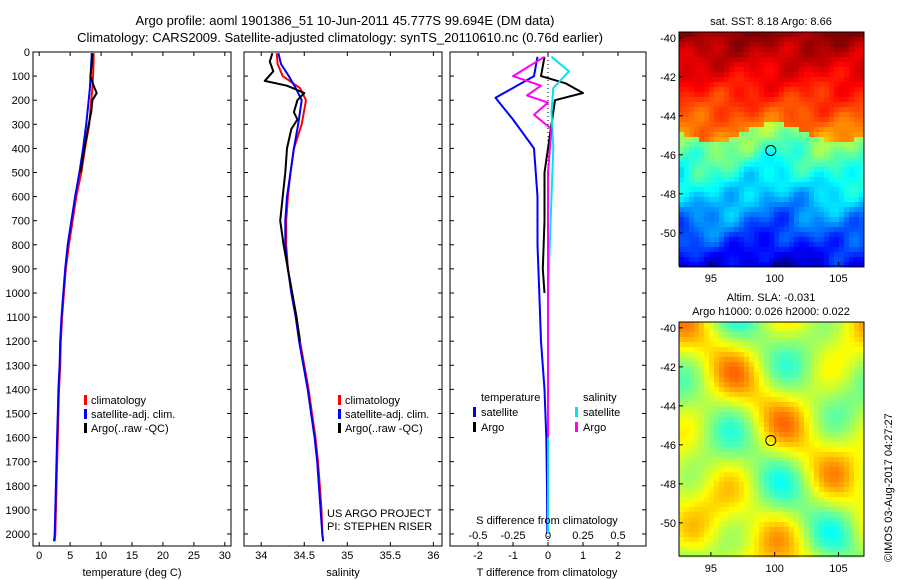 The height and width of the screenshot is (580, 900). Describe the element at coordinates (133, 415) in the screenshot. I see `legend-label-satellite: satellite-adj. clim.` at that location.